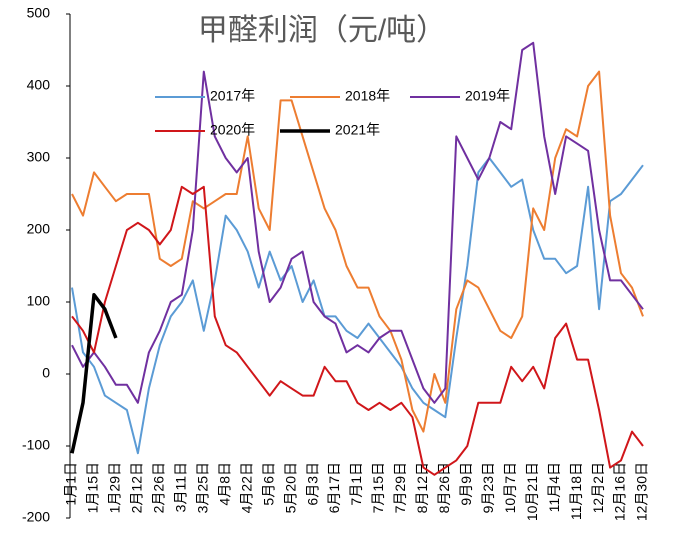 Image resolution: width=675 pixels, height=533 pixels. What do you see at coordinates (510, 487) in the screenshot?
I see `x-tick-label: 10月7日` at bounding box center [510, 487].